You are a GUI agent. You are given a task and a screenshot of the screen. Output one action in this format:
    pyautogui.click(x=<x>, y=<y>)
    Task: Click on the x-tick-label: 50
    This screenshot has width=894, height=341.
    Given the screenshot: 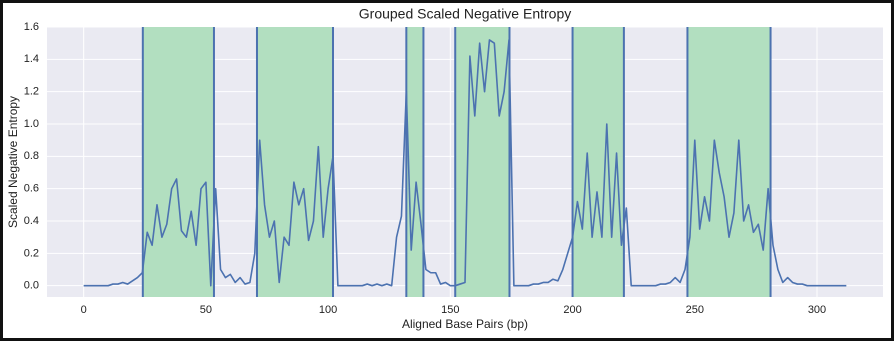 What is the action you would take?
    pyautogui.click(x=206, y=310)
    